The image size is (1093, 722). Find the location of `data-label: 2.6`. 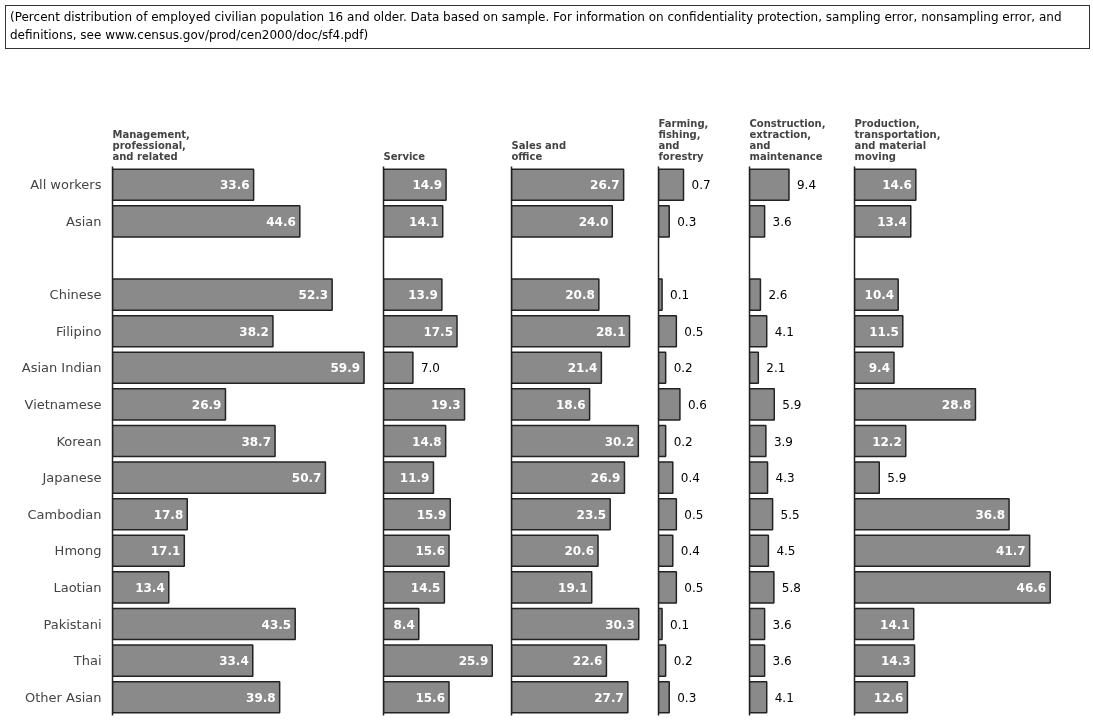

data-label: 2.6 is located at coordinates (778, 295).